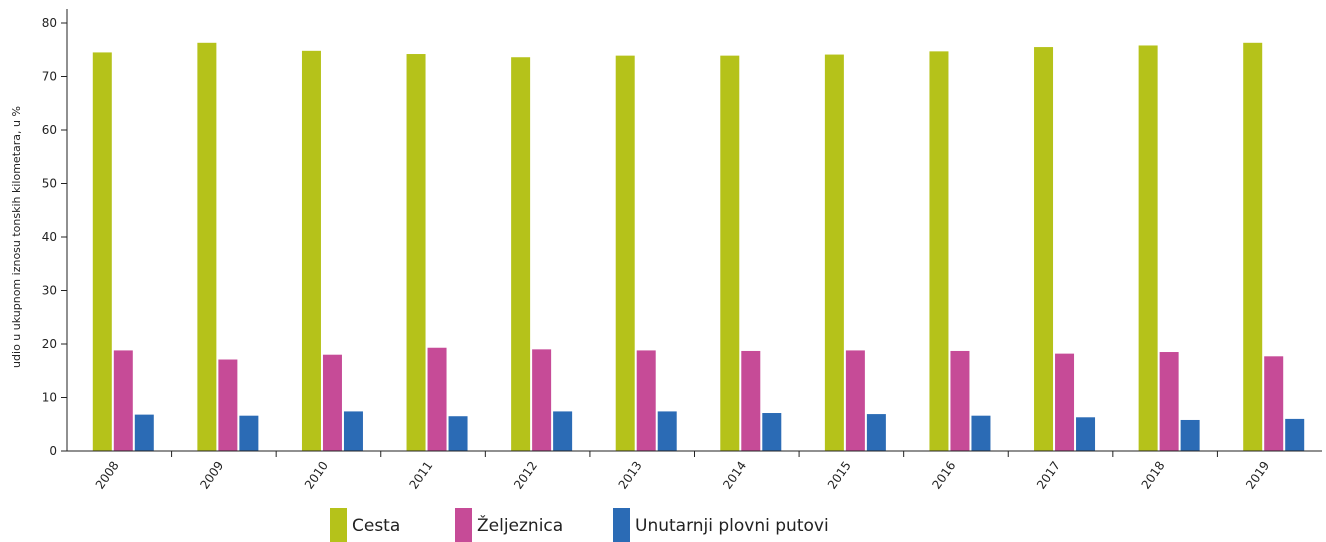 The width and height of the screenshot is (1326, 542). I want to click on x-tick-label-2017: 2017, so click(1048, 475).